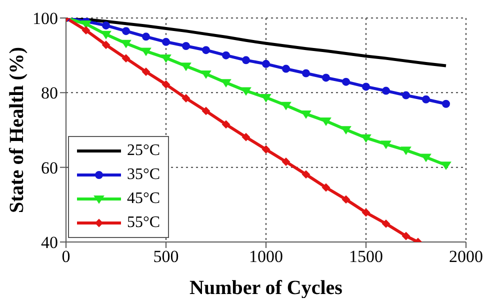  What do you see at coordinates (143, 199) in the screenshot?
I see `legend-label: 45°C` at bounding box center [143, 199].